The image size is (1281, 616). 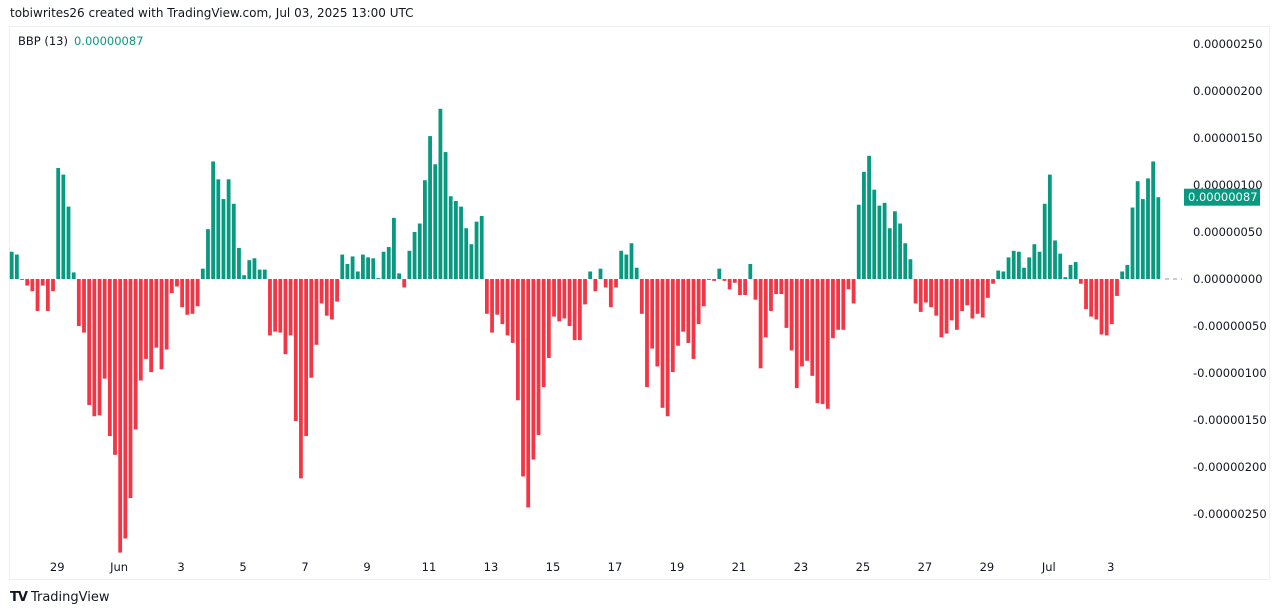 What do you see at coordinates (491, 567) in the screenshot?
I see `x-tick-label: 13` at bounding box center [491, 567].